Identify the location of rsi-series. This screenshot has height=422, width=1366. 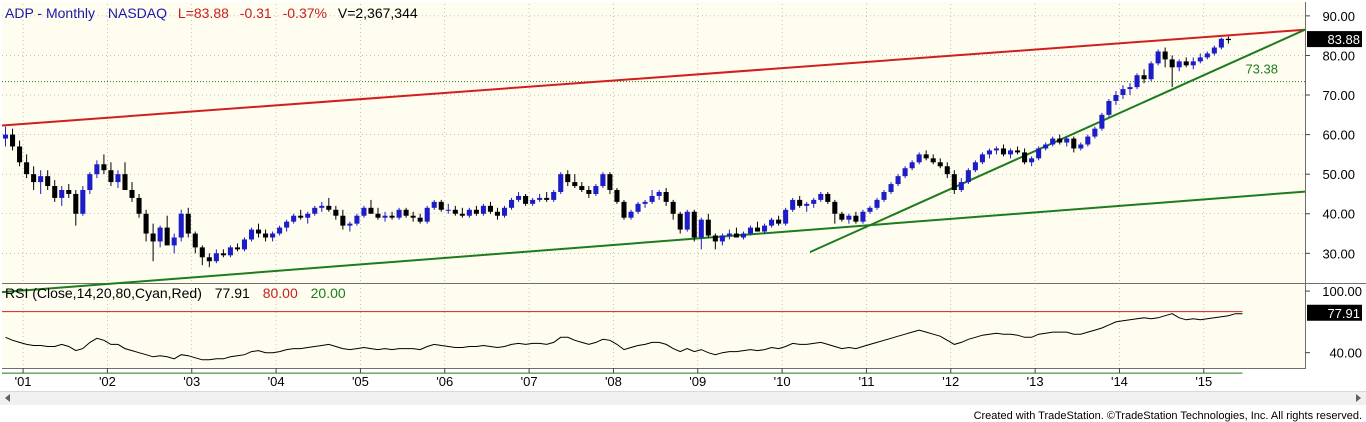
(622, 342).